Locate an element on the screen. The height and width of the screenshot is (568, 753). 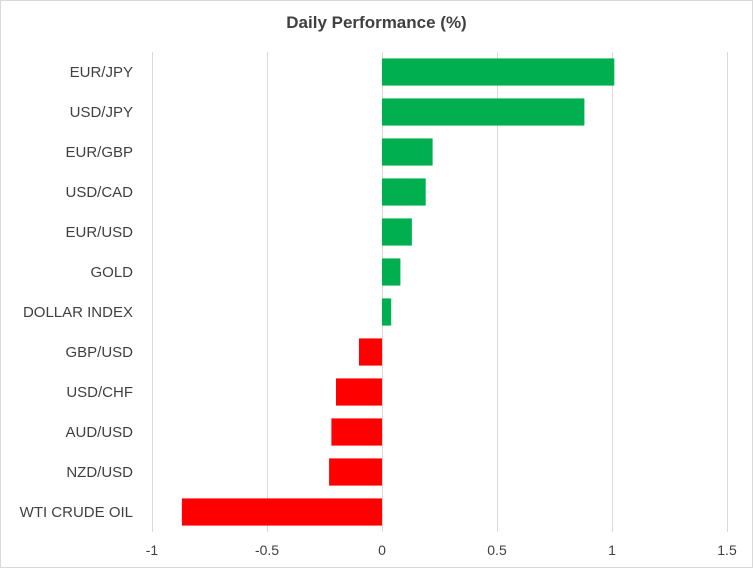
category-label: AUD/USD is located at coordinates (99, 432).